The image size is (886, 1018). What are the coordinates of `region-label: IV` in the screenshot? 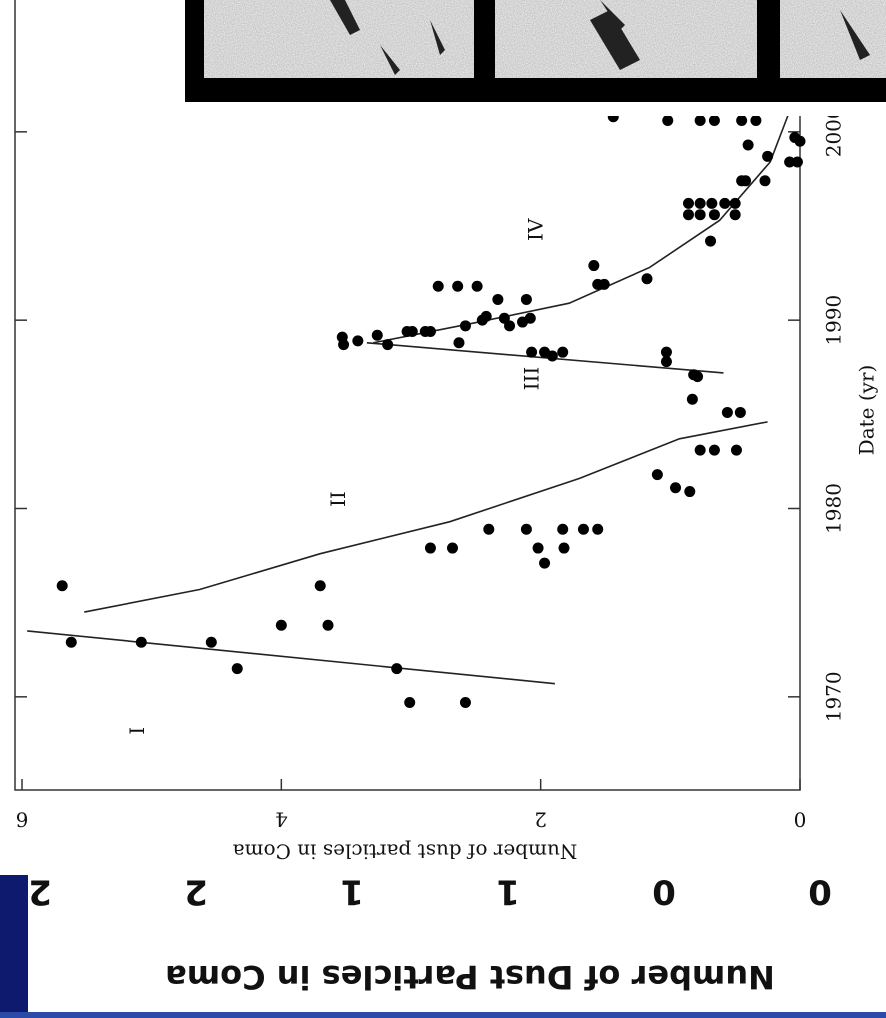 It's located at (535, 229).